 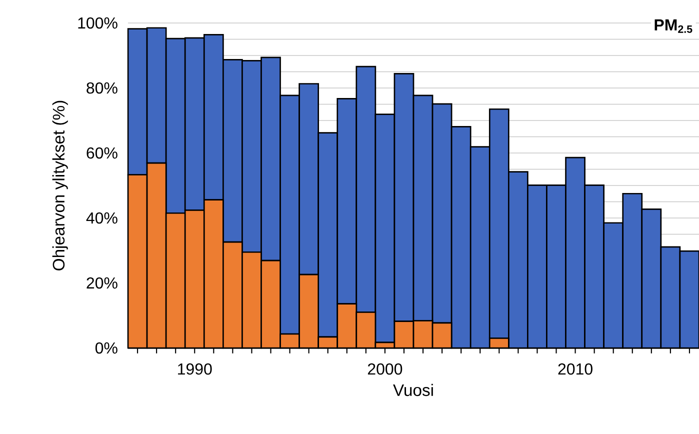 What do you see at coordinates (413, 390) in the screenshot?
I see `x-axis-title: Vuosi` at bounding box center [413, 390].